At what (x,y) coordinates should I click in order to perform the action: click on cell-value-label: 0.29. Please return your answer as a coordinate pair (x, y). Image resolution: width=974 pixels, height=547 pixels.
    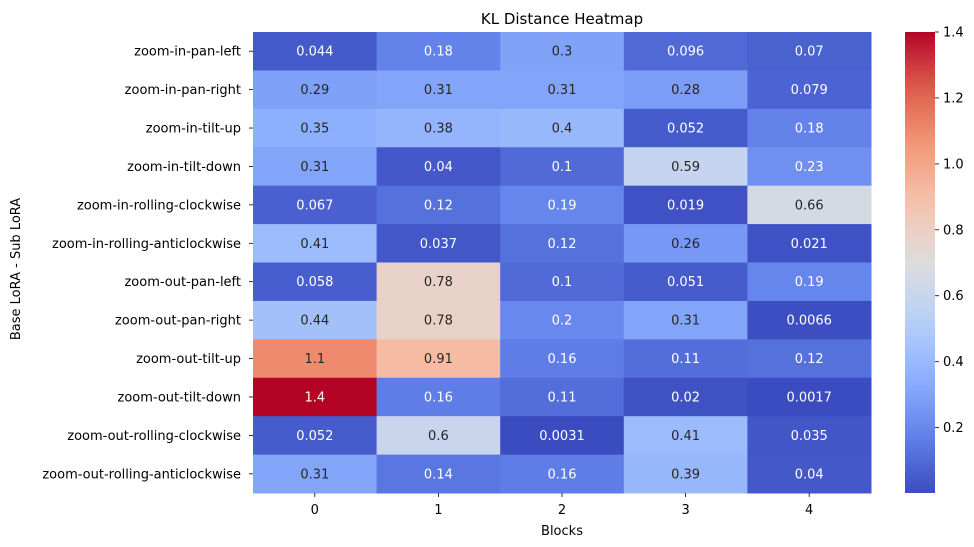
    Looking at the image, I should click on (314, 90).